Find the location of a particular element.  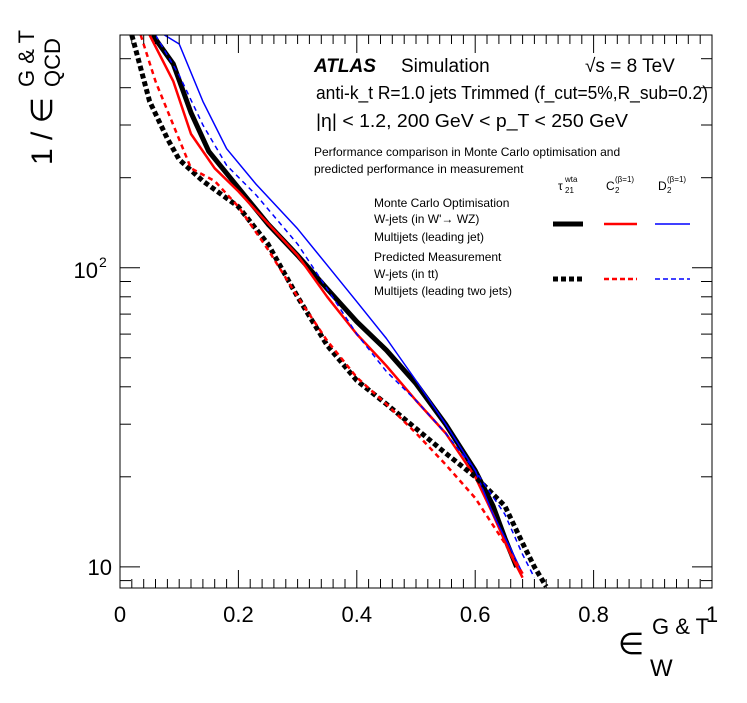

atlas-label: ATLAS is located at coordinates (344, 66).